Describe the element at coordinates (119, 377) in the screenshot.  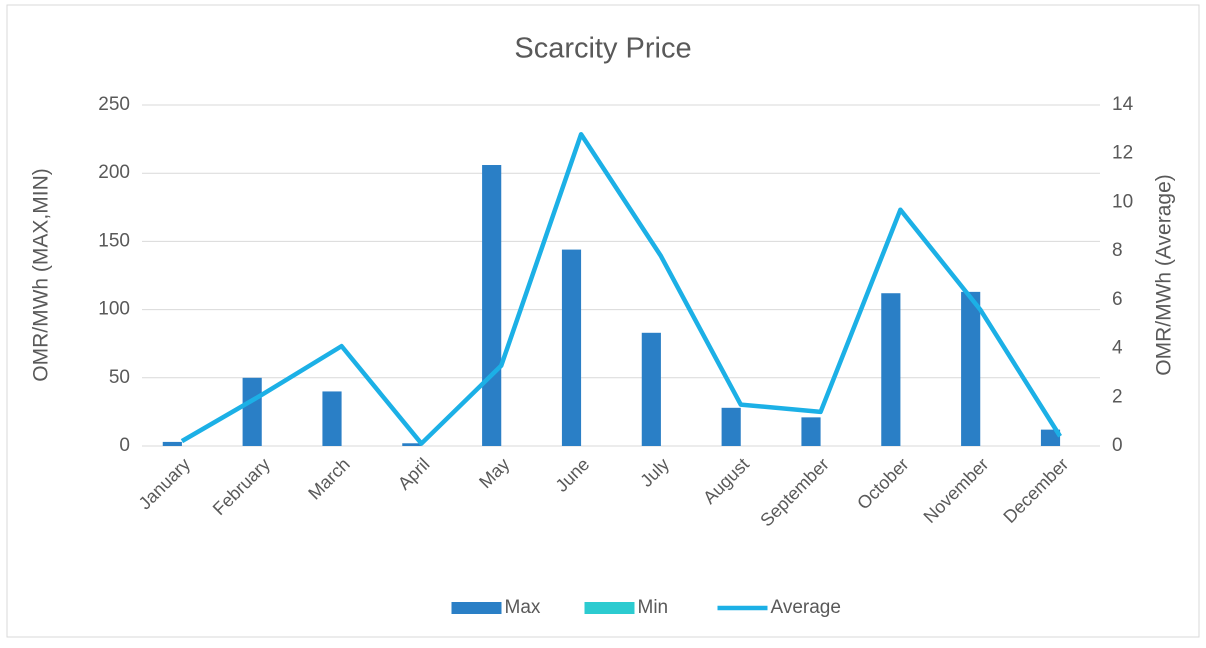
I see `y-tick-label: 50` at that location.